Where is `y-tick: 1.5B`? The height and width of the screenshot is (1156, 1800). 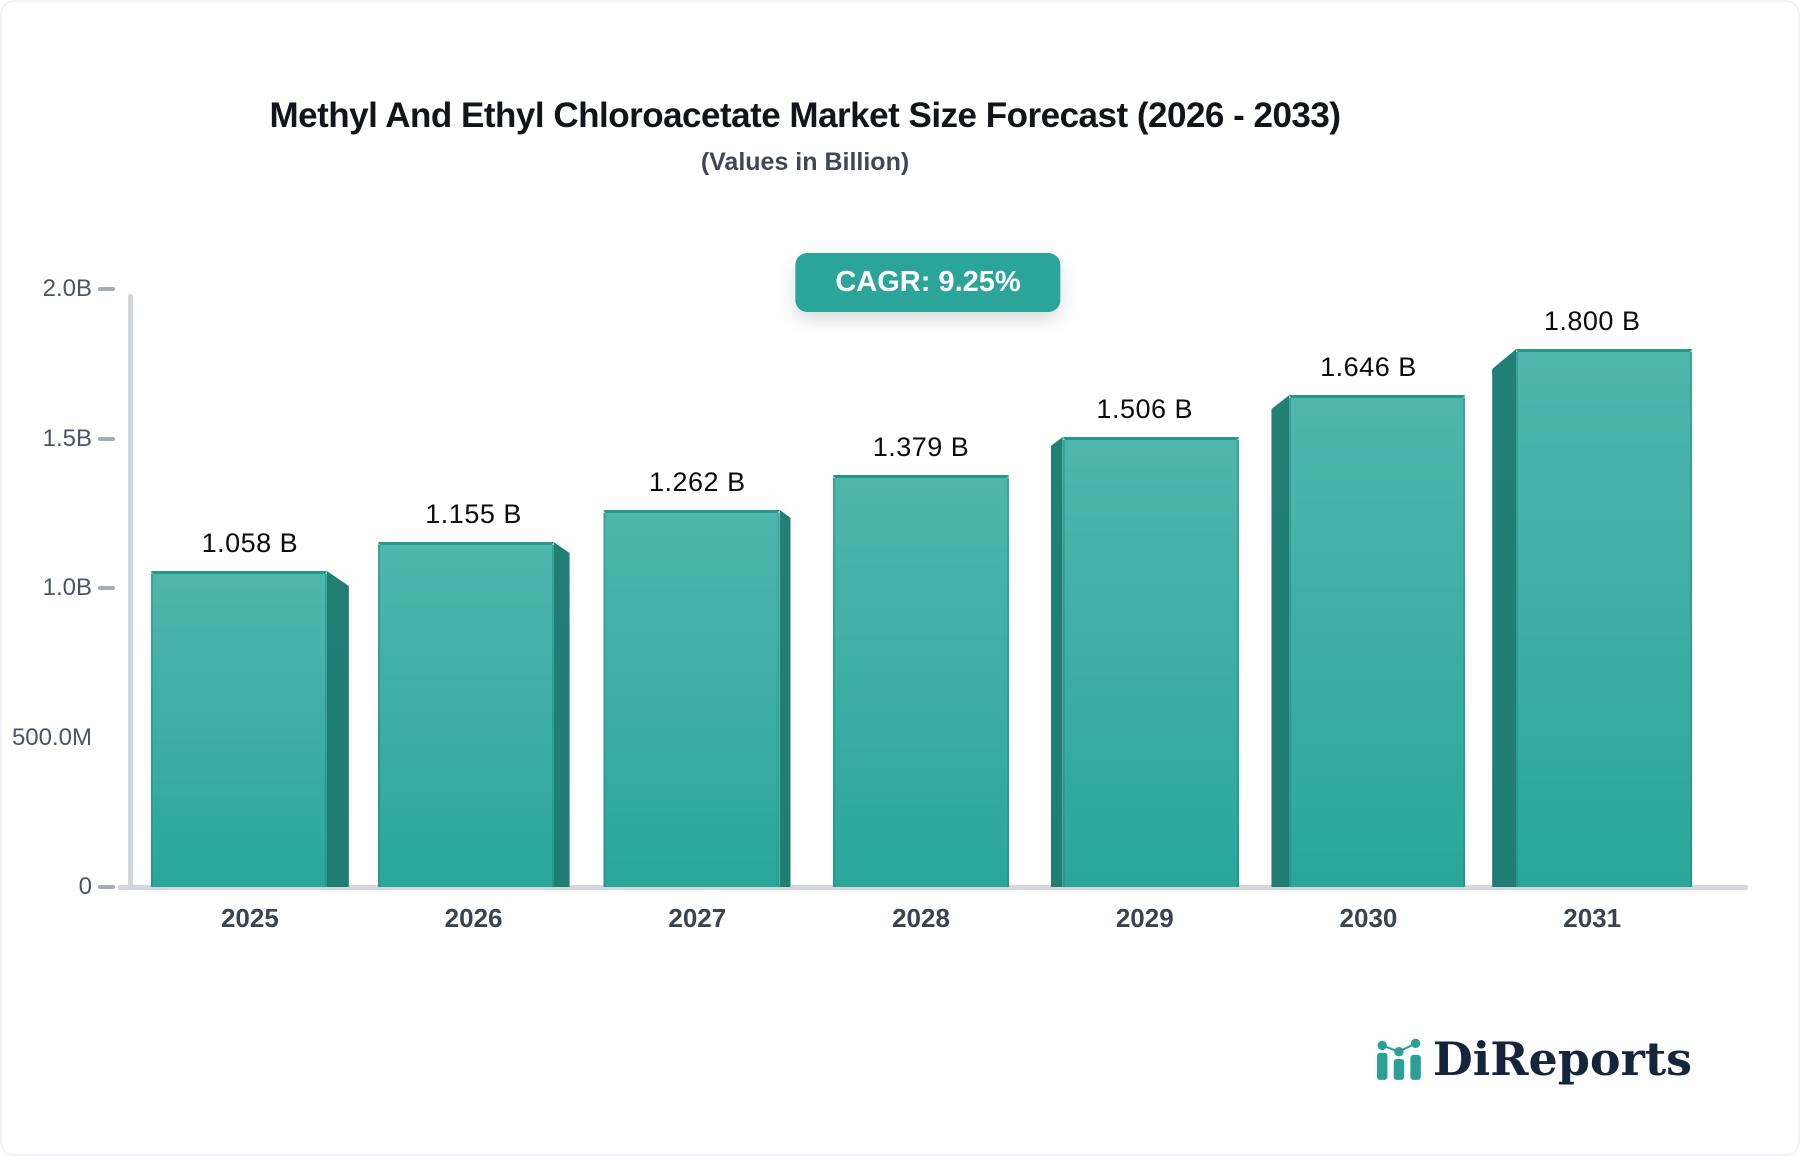
y-tick: 1.5B is located at coordinates (65, 439).